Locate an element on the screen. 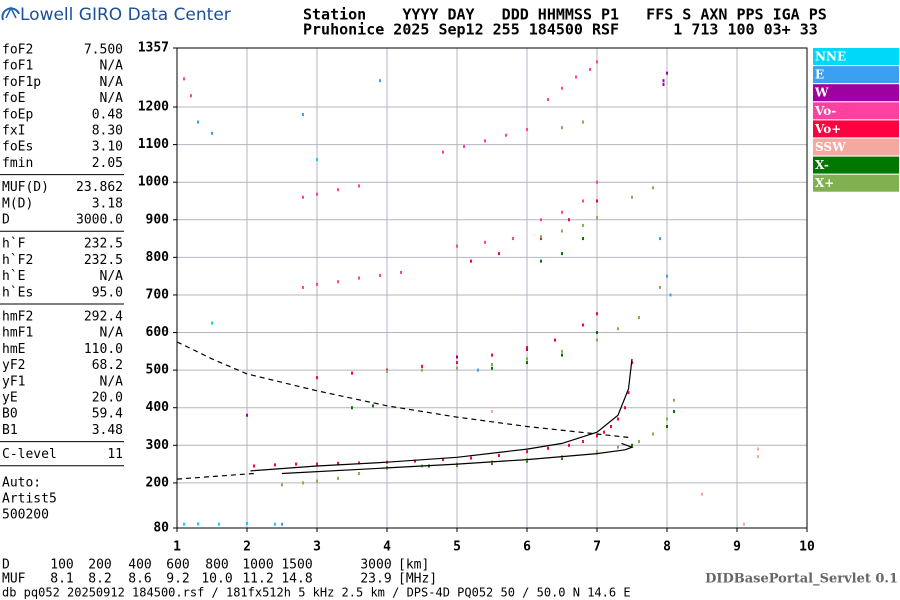 The image size is (900, 600). param-name: hmF2 is located at coordinates (17, 317).